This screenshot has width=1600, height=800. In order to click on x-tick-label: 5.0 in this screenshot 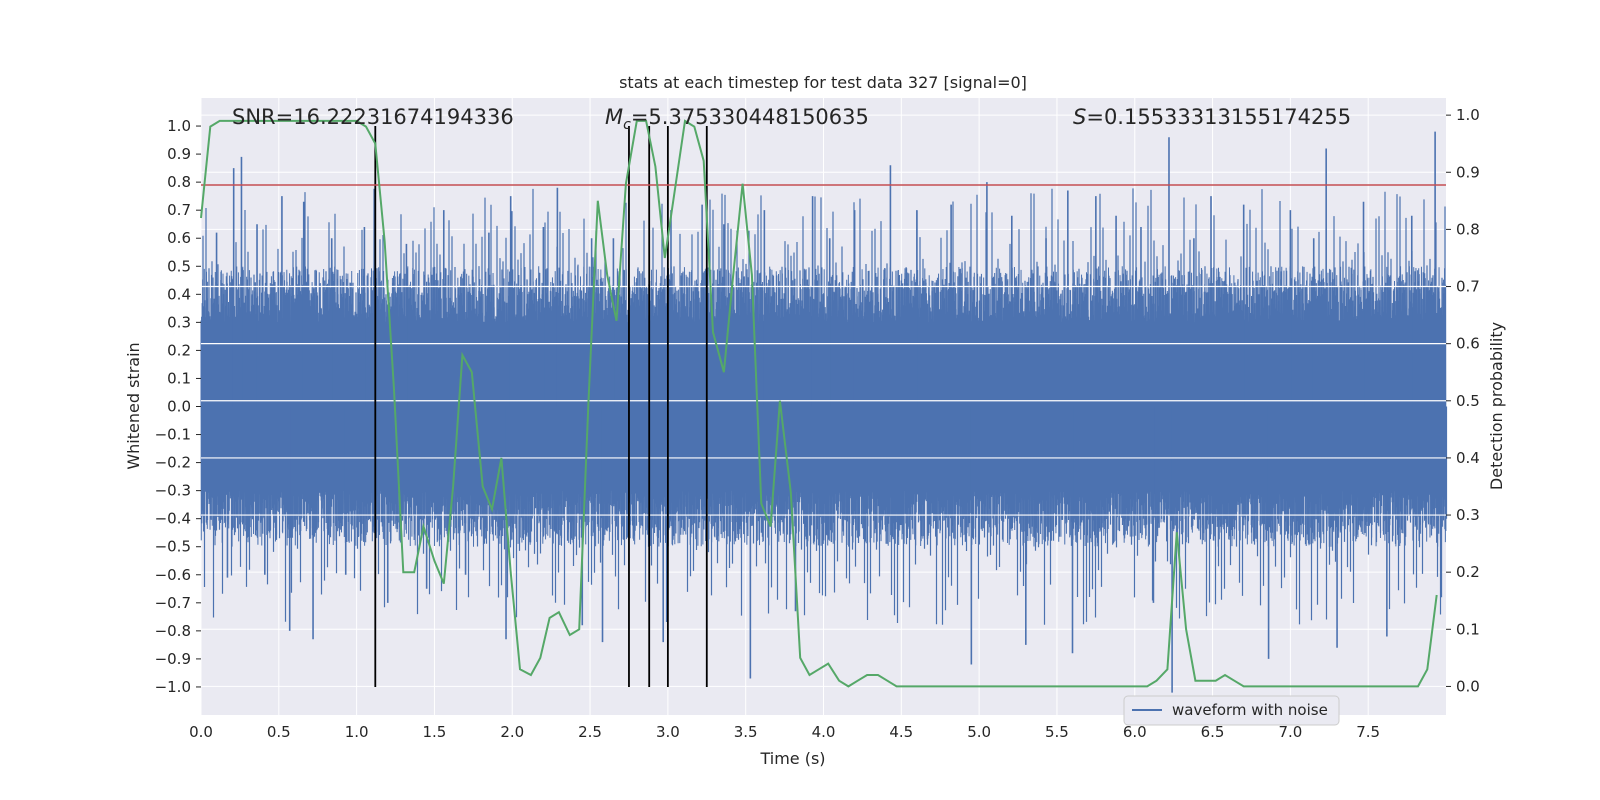, I will do `click(979, 732)`.